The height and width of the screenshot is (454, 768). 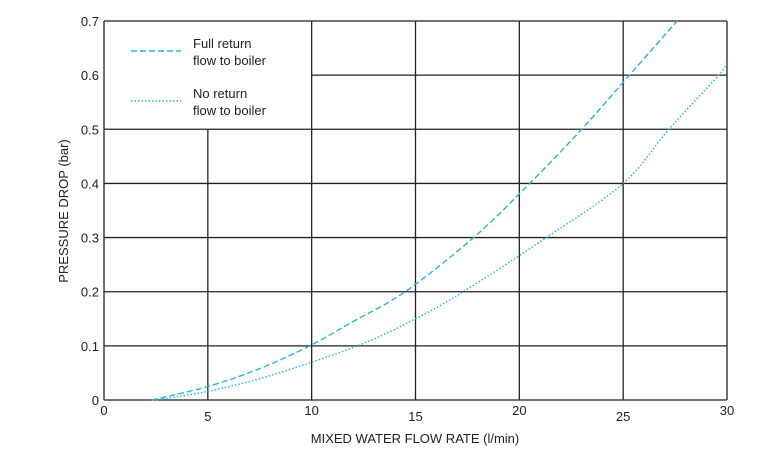 What do you see at coordinates (90, 183) in the screenshot?
I see `y-tick-label: 0.4` at bounding box center [90, 183].